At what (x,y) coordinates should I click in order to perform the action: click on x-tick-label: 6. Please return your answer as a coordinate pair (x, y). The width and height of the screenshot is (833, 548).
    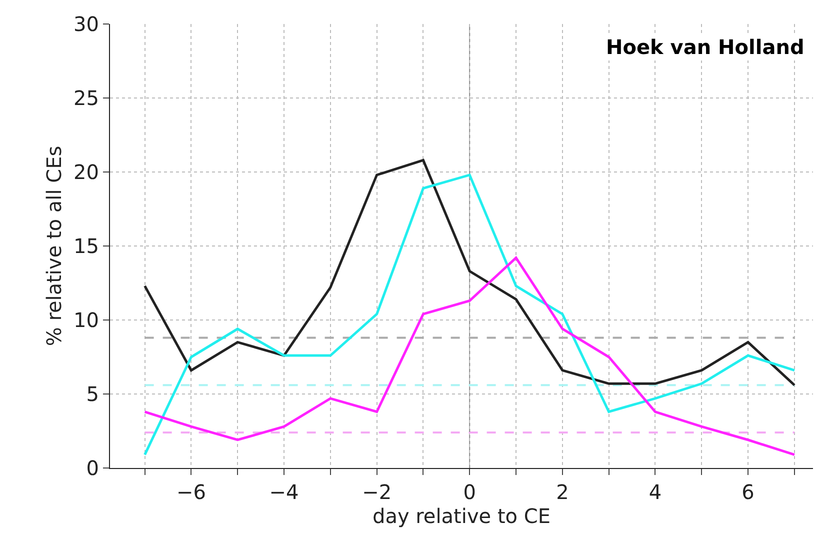
    Looking at the image, I should click on (748, 492).